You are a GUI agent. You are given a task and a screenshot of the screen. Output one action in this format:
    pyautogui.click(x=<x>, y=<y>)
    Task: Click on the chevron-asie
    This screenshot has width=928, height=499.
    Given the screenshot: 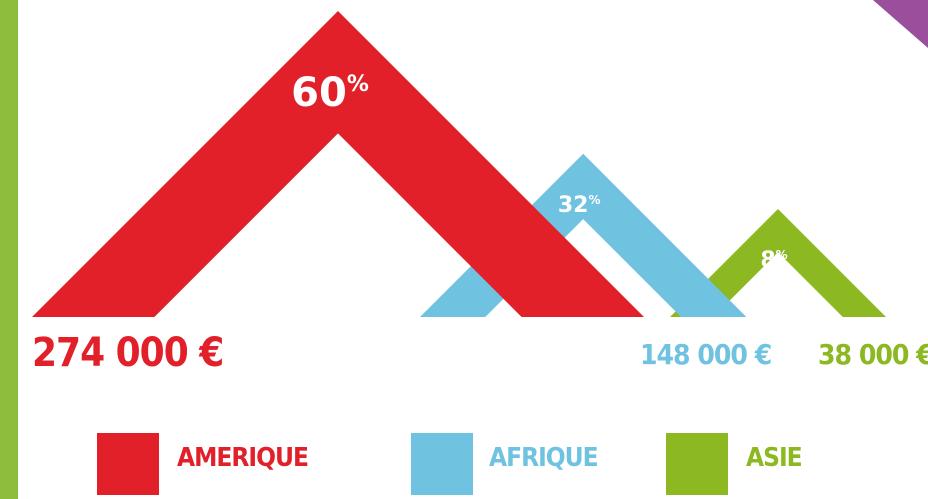 What is the action you would take?
    pyautogui.click(x=778, y=263)
    